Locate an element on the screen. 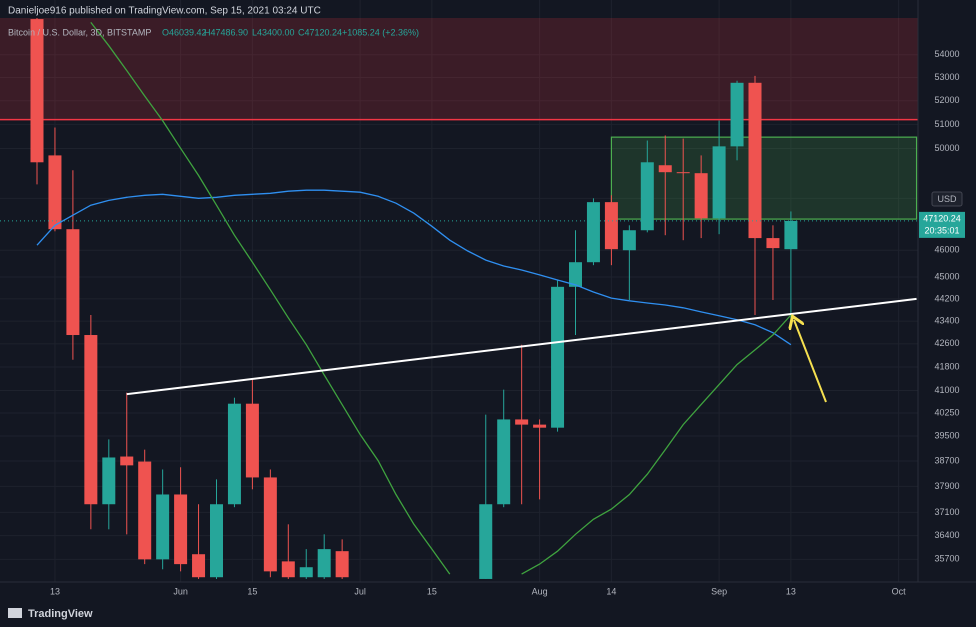  legend-low: L43400.00 is located at coordinates (273, 32).